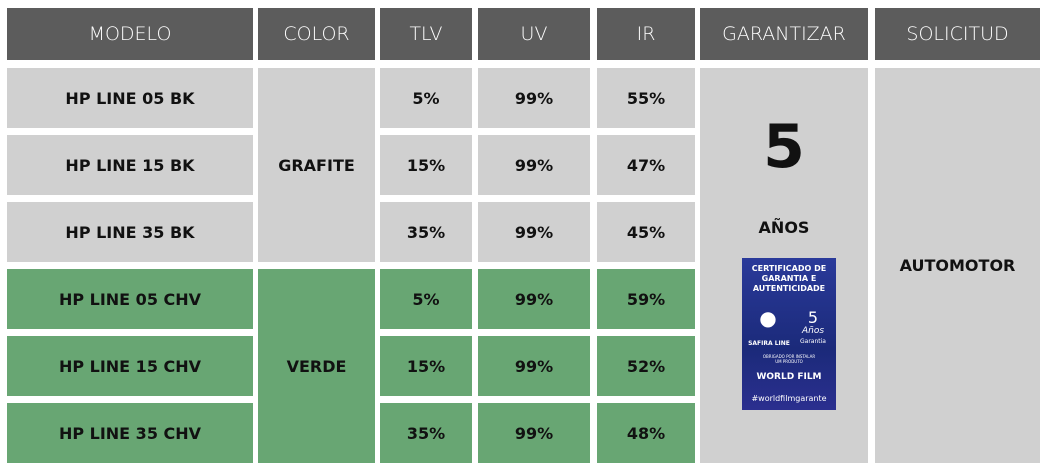 Image resolution: width=1048 pixels, height=468 pixels. What do you see at coordinates (784, 227) in the screenshot?
I see `warranty-unit: AÑOS` at bounding box center [784, 227].